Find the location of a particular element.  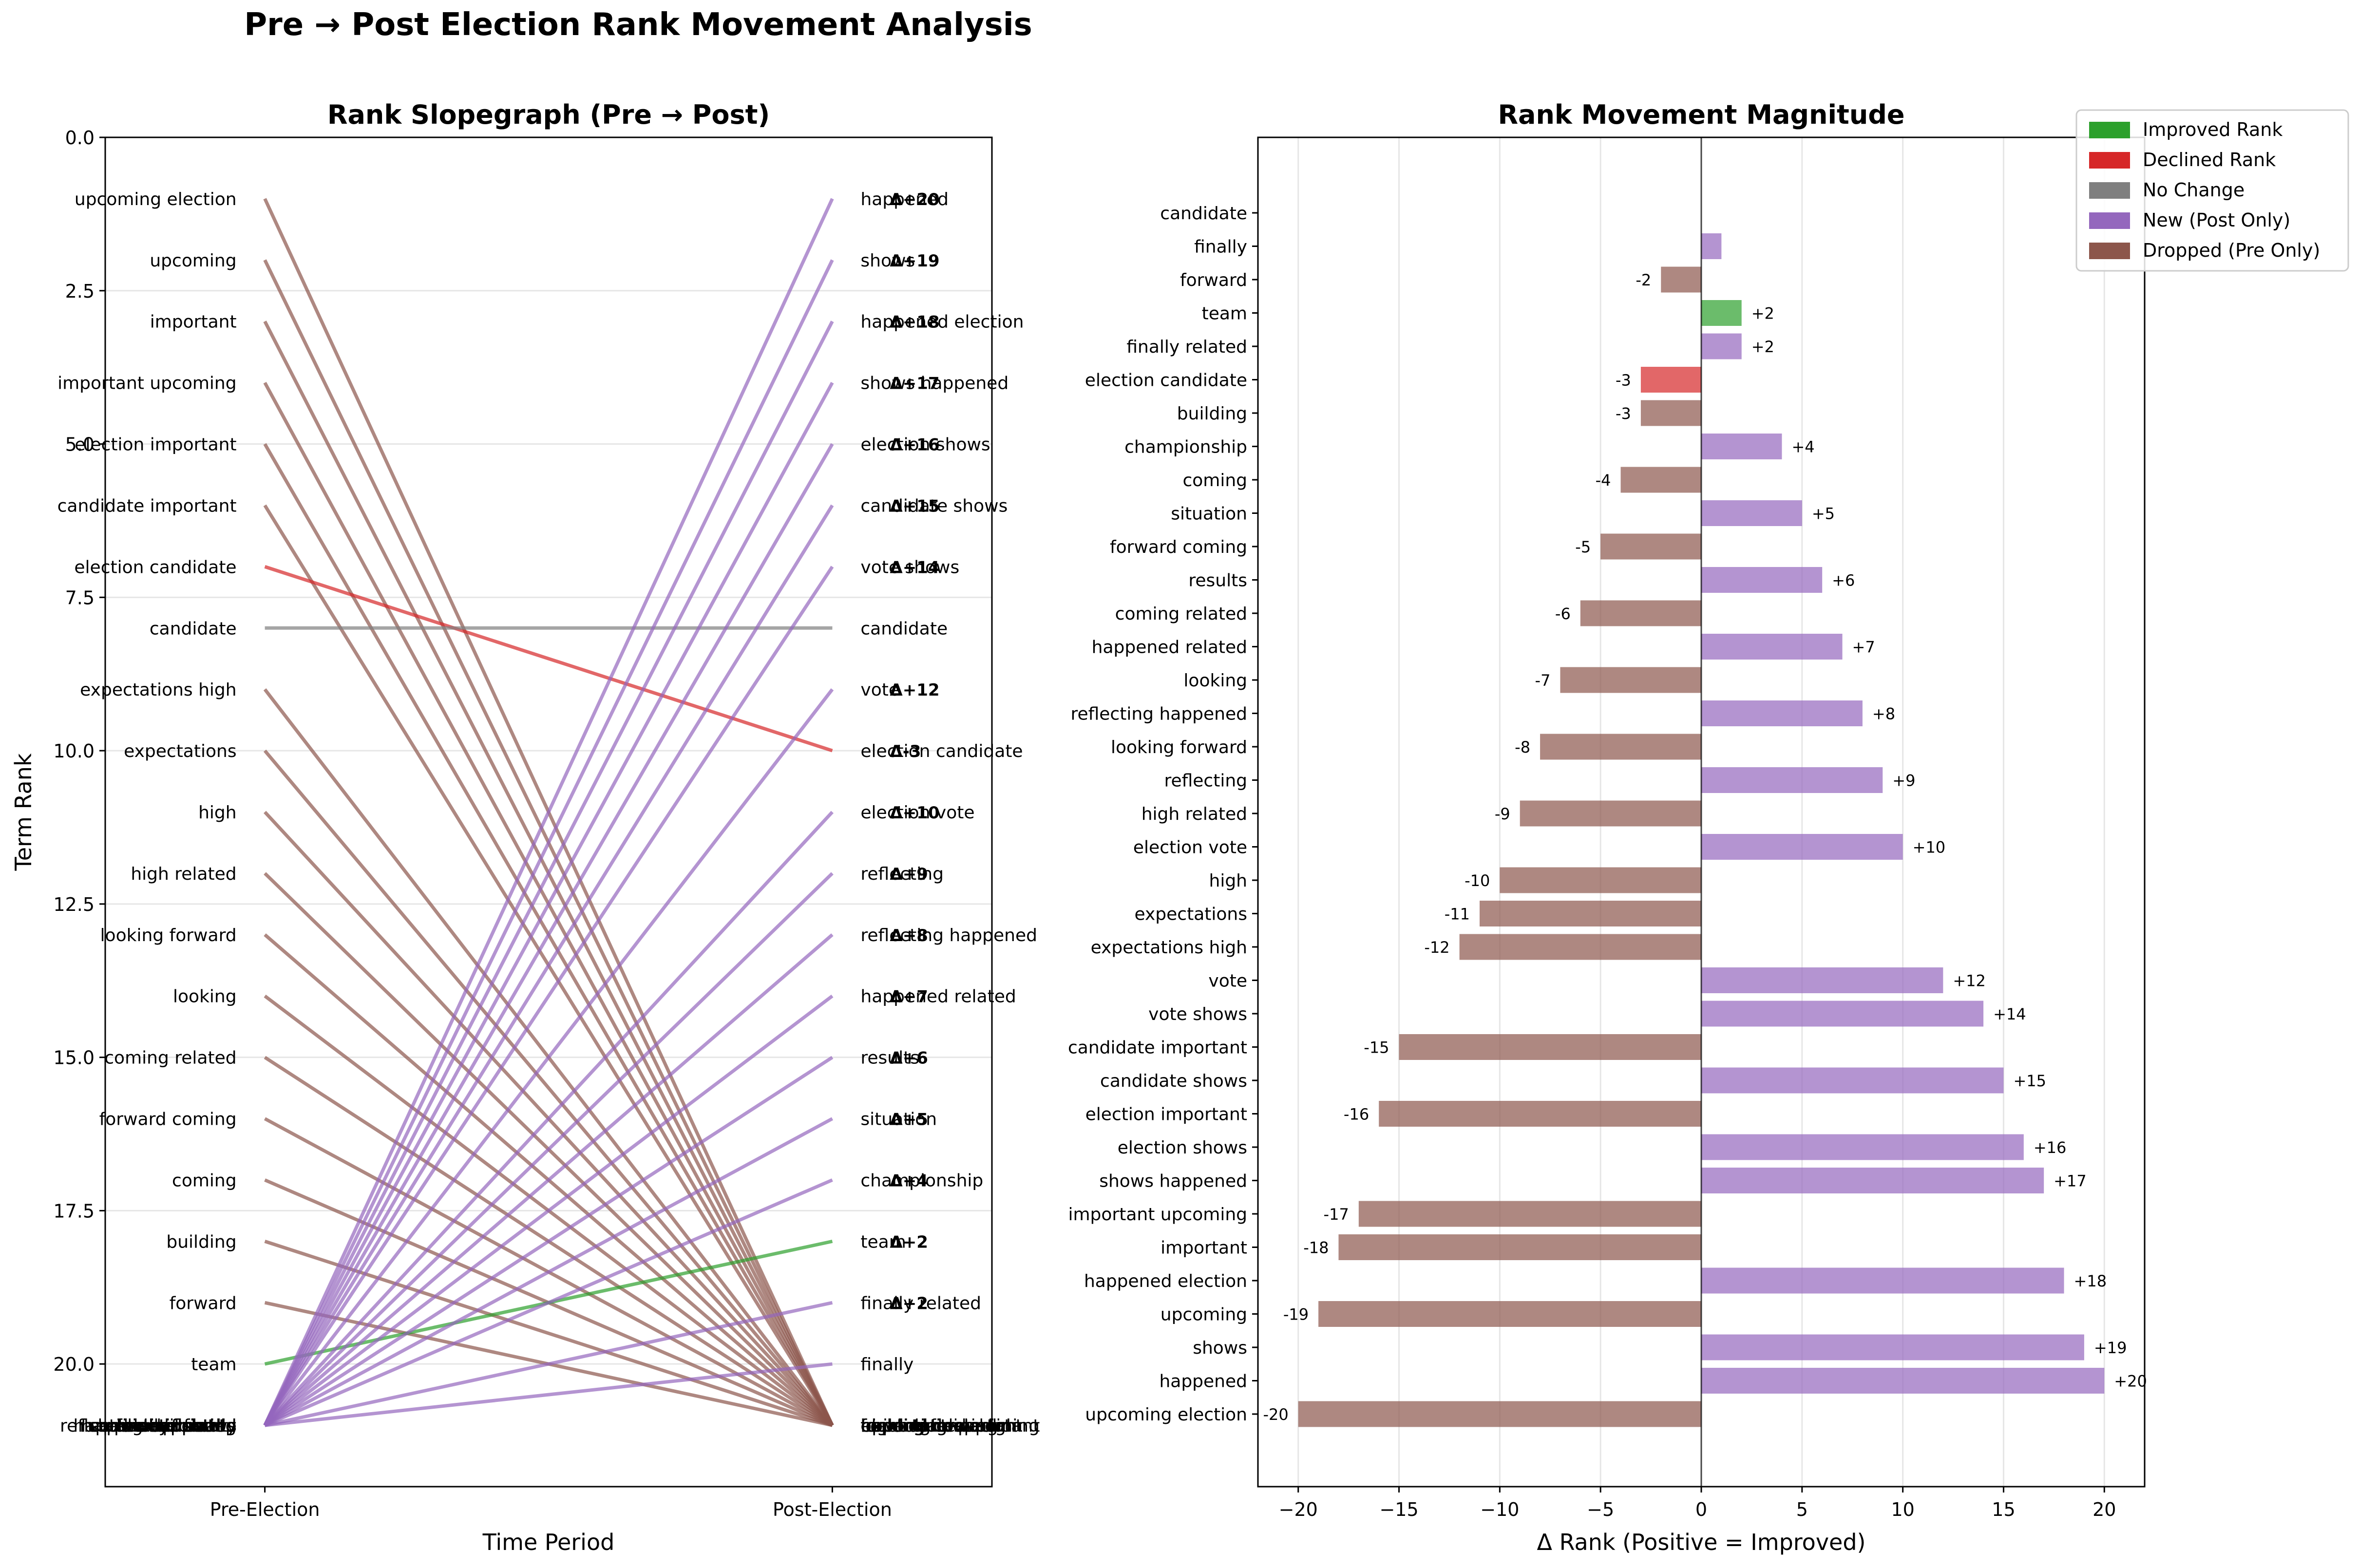

slope-post-label: happened related is located at coordinates (938, 997).